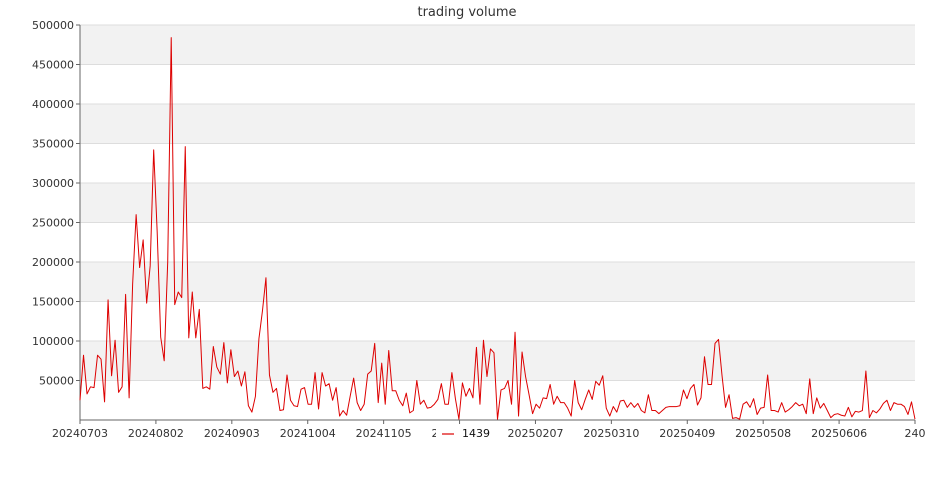 The width and height of the screenshot is (935, 500). I want to click on y-tick-label: 50000, so click(56, 381).